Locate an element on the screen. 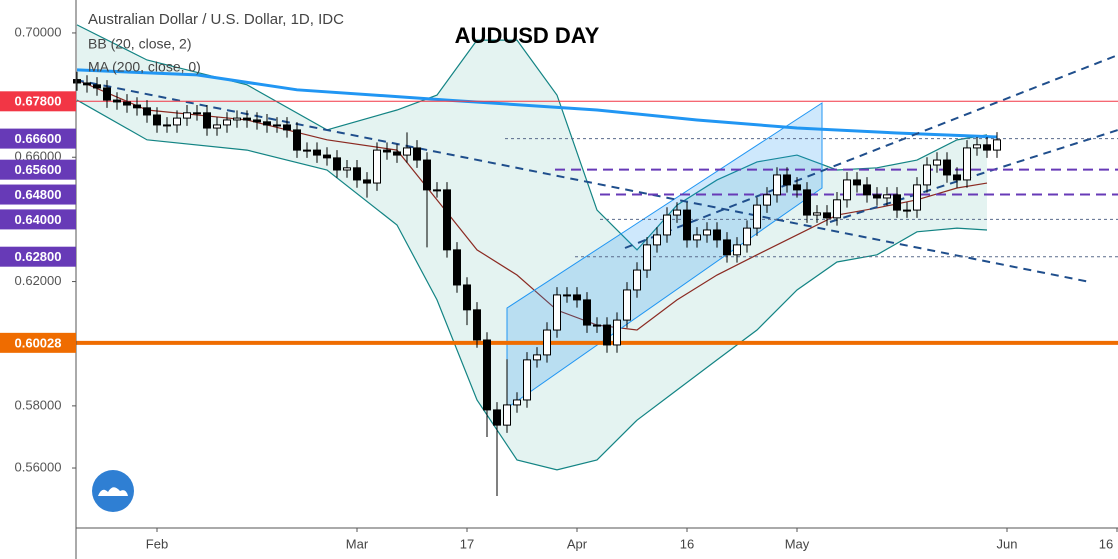 This screenshot has height=559, width=1118. x-tick-label: Jun is located at coordinates (1007, 543).